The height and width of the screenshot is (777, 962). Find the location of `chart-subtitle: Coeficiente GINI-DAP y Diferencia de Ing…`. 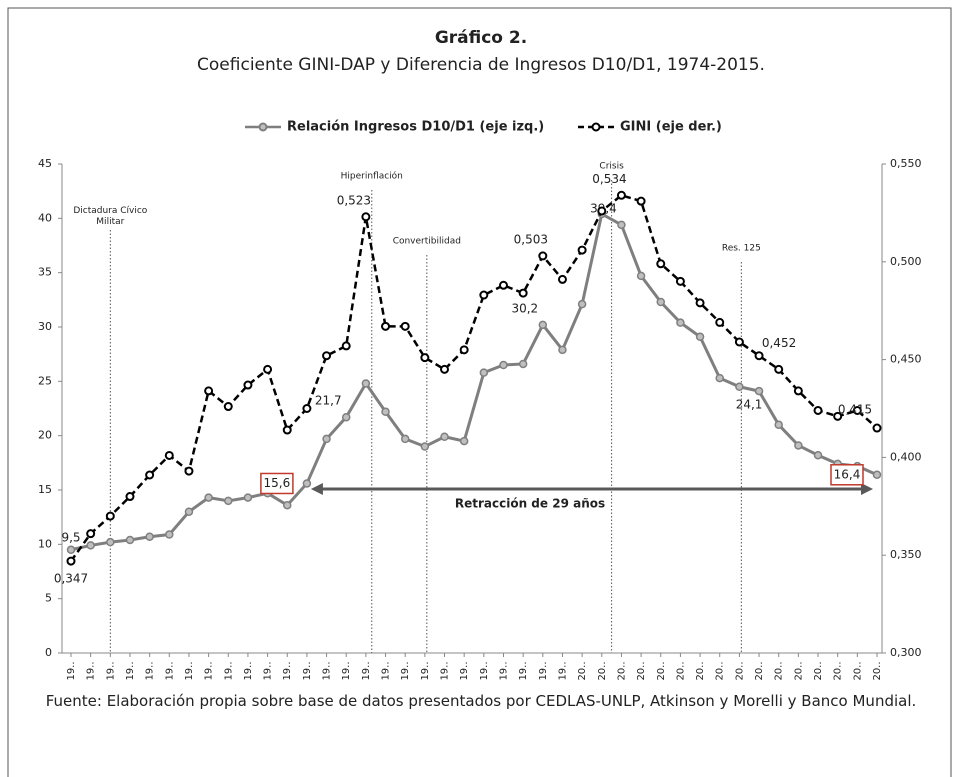

chart-subtitle: Coeficiente GINI-DAP y Diferencia de Ing… is located at coordinates (481, 65).